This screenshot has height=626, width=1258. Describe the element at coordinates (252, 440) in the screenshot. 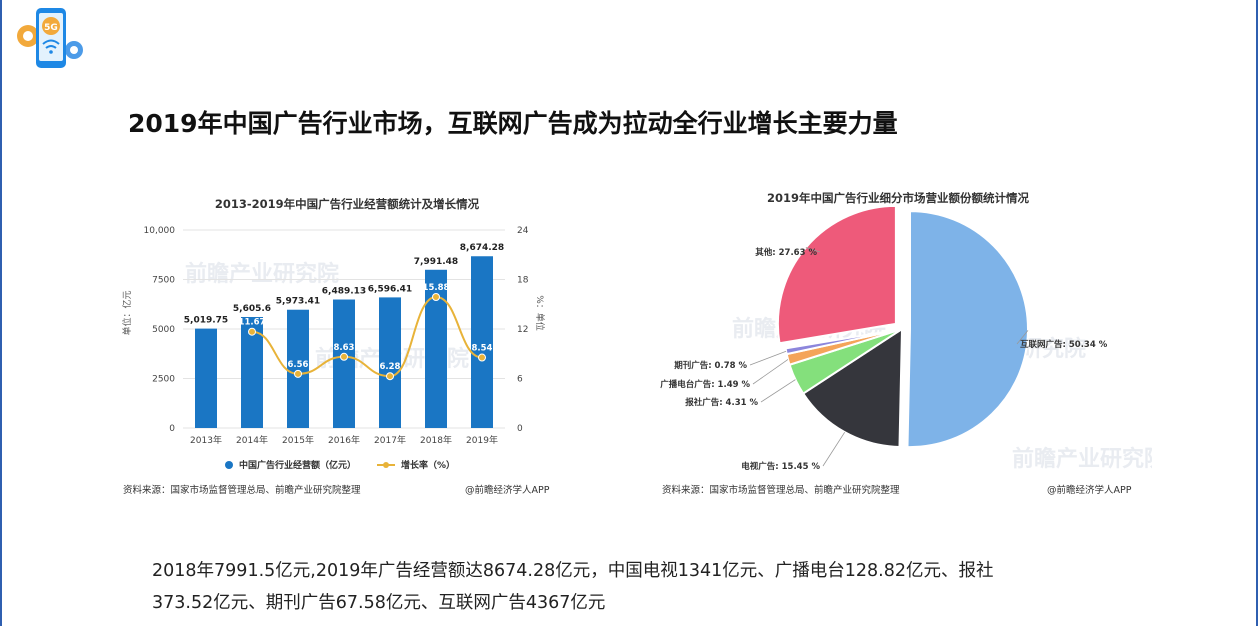

I see `x-tick-label: 2014年` at that location.